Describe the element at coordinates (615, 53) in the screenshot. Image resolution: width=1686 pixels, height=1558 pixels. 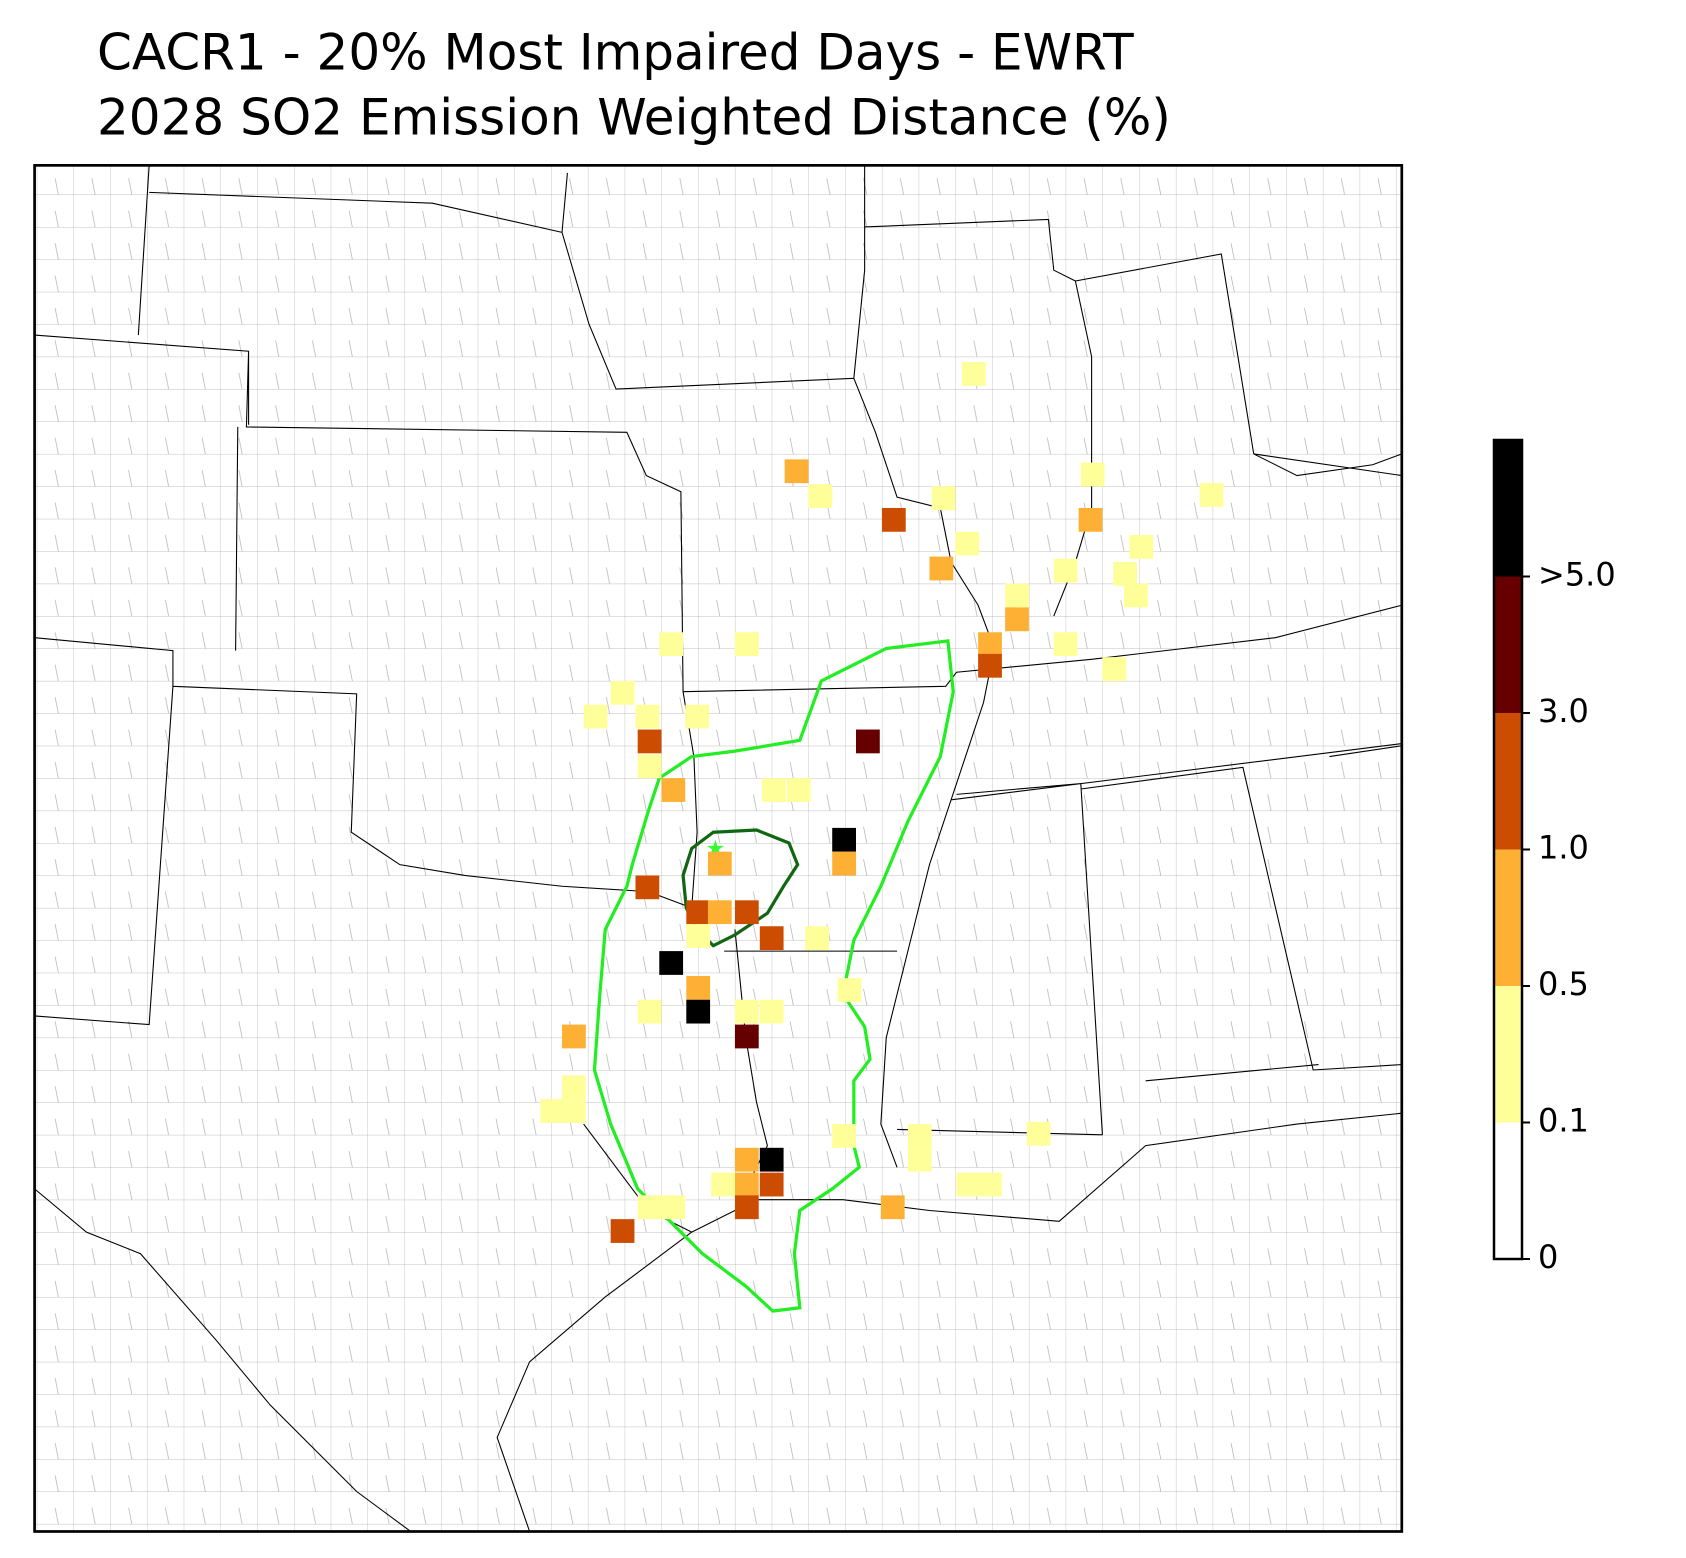
I see `title: CACR1 - 20% Most Impaired Days - EWRT` at that location.